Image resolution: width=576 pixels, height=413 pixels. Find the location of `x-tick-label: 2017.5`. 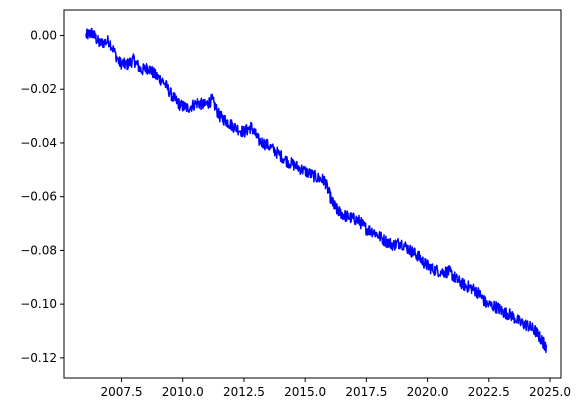

x-tick-label: 2017.5 is located at coordinates (366, 392).